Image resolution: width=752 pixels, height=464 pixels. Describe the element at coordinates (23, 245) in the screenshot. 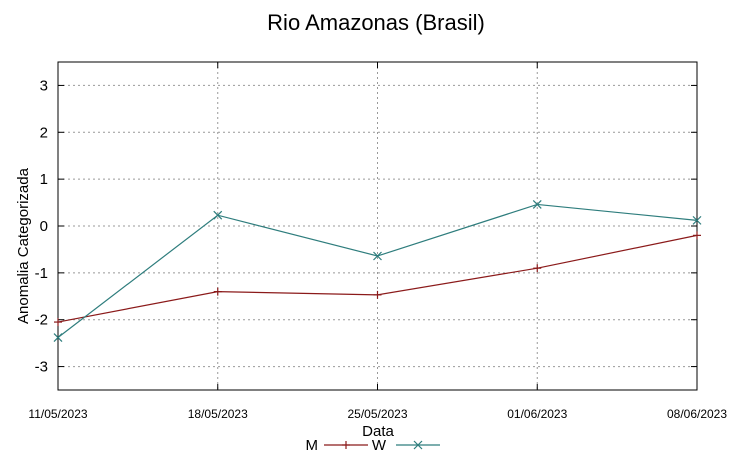

I see `y-axis-label: Anomalia Categorizada` at that location.